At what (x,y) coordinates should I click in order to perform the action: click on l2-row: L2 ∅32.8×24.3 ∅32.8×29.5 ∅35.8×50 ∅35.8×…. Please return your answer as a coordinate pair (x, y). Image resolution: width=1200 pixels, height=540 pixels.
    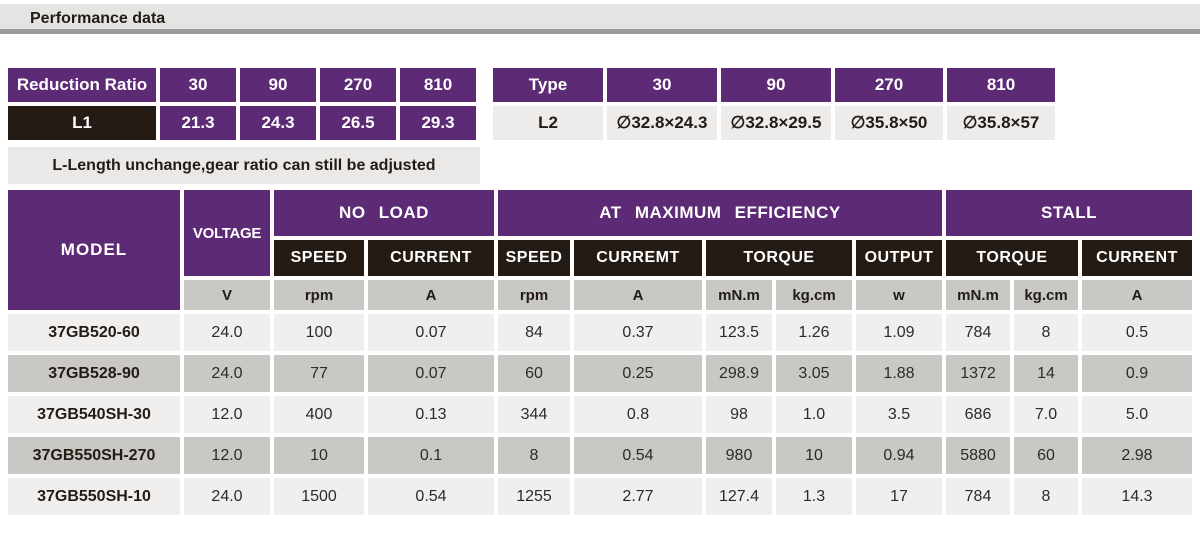
    Looking at the image, I should click on (774, 123).